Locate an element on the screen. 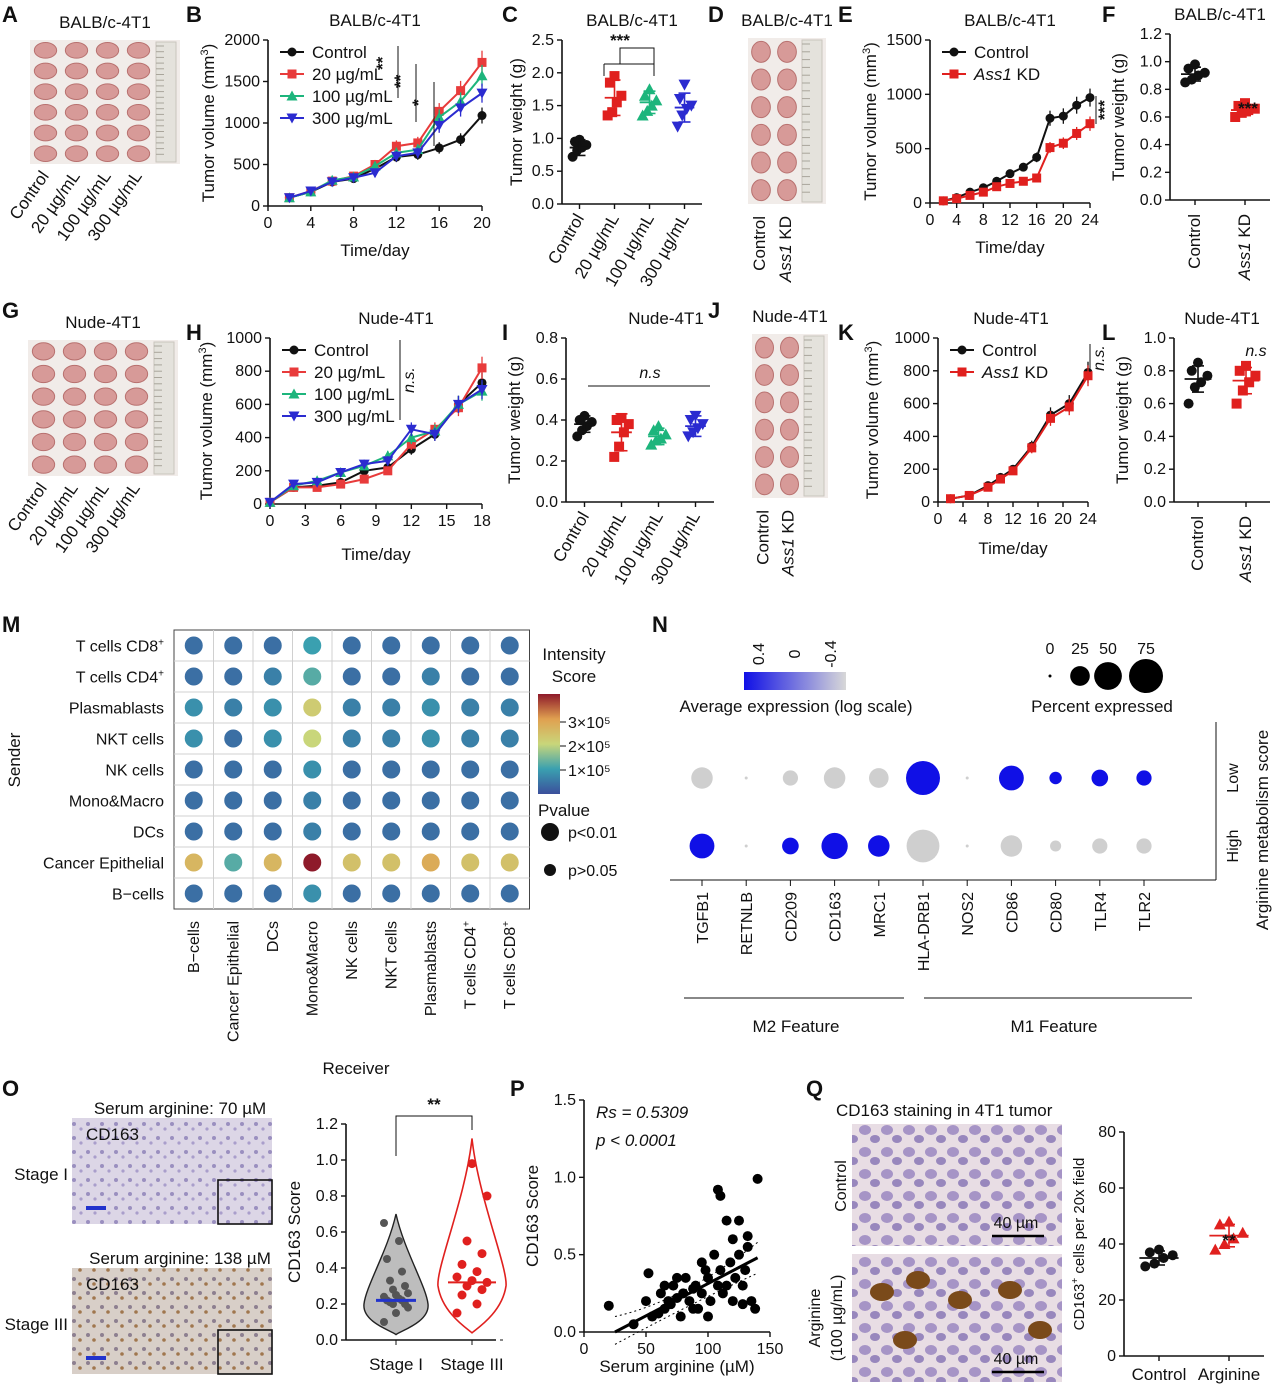  gene-label: CD86 is located at coordinates (1012, 912).